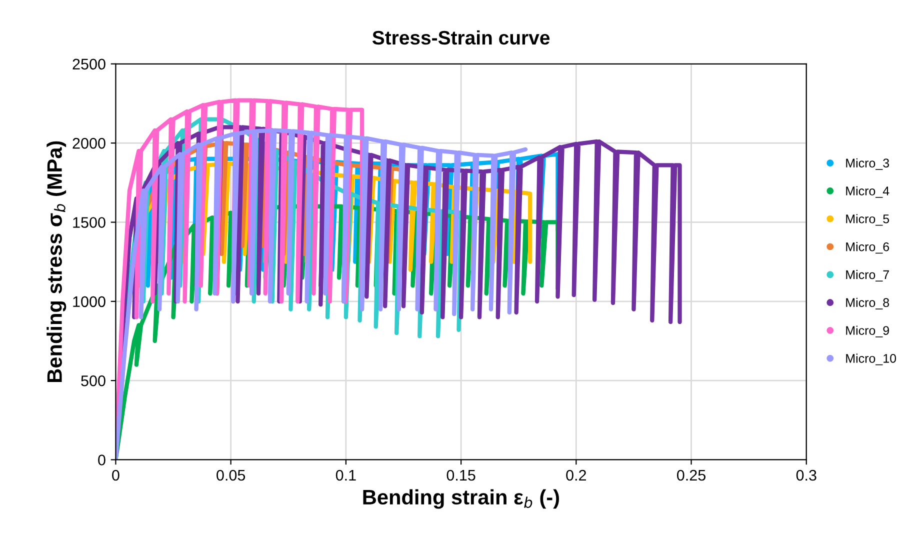 This screenshot has height=546, width=904. Describe the element at coordinates (871, 360) in the screenshot. I see `legend-label: Micro_10` at that location.